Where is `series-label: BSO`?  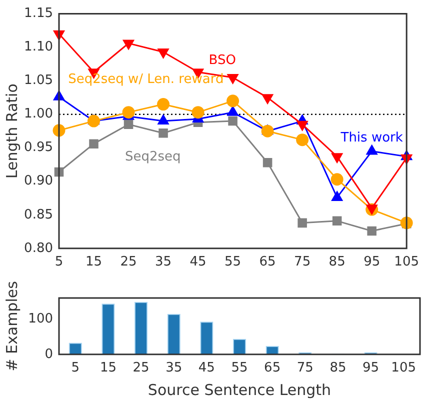 series-label: BSO is located at coordinates (222, 60).